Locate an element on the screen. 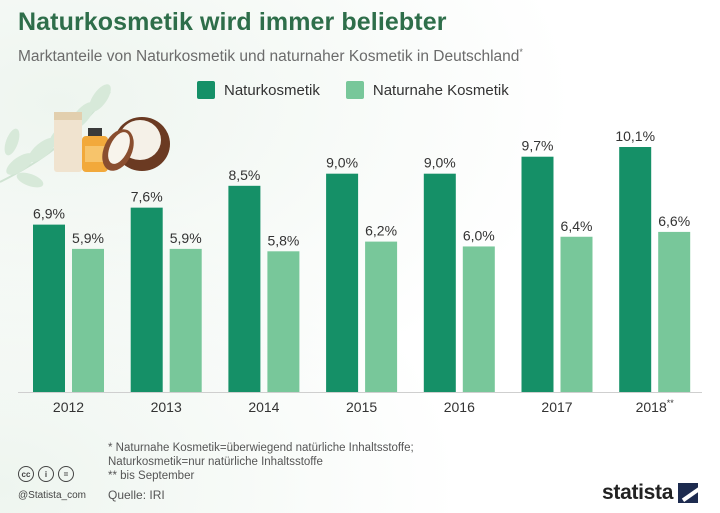 The height and width of the screenshot is (513, 720). data-label: 6,4% is located at coordinates (577, 226).